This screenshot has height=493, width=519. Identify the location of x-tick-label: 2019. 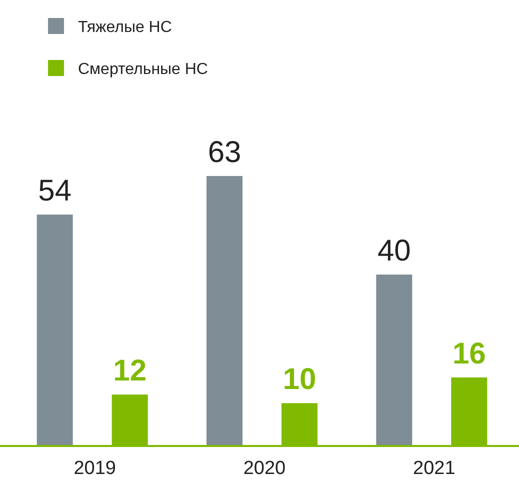
(95, 468).